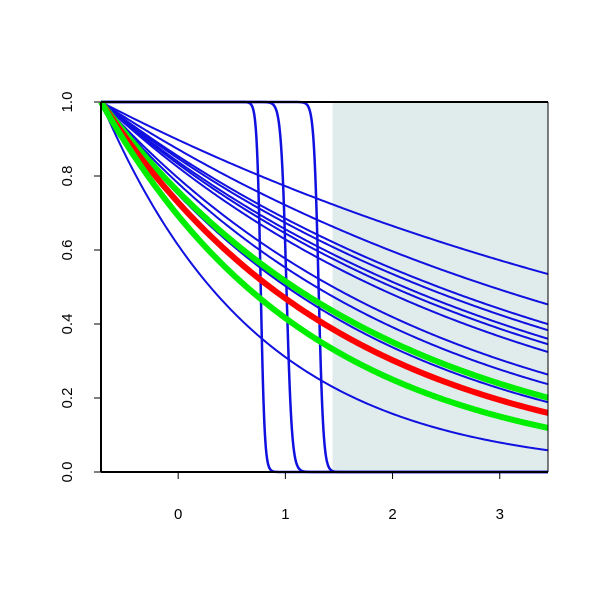  What do you see at coordinates (339, 497) in the screenshot?
I see `x-axis: 0 1 2 3` at bounding box center [339, 497].